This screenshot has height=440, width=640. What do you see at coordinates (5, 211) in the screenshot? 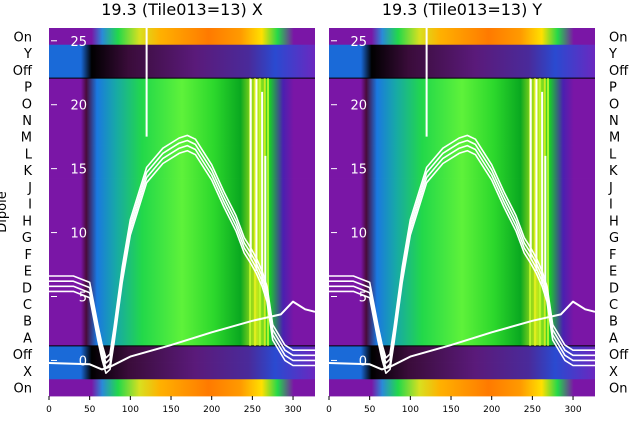
I see `y-axis-label: Dipole` at bounding box center [5, 211].